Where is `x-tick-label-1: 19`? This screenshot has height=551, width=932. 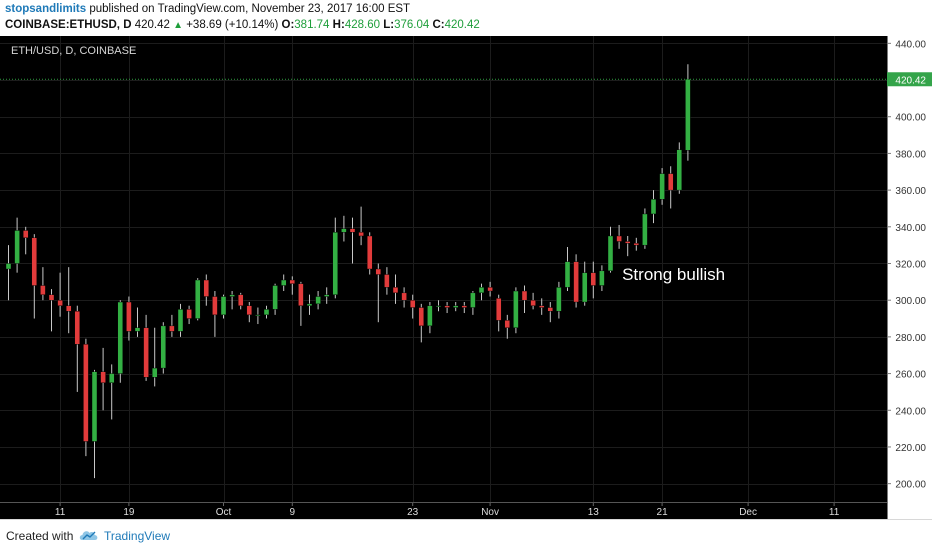 x-tick-label-1: 19 is located at coordinates (129, 512).